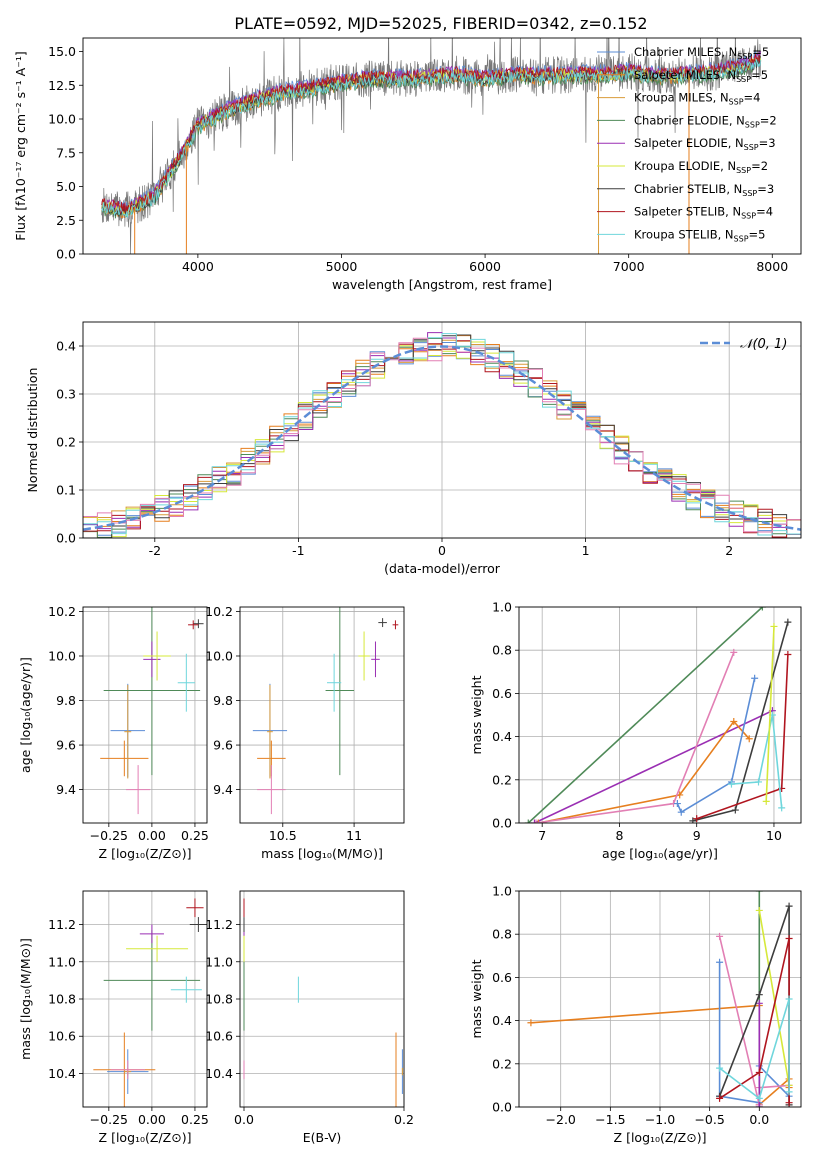  I want to click on mass_vs_EBV-axes: 0.0 0.2 10.4 10.6 10.8 11.0 11.2 E(B-V), so click(309, 1018).